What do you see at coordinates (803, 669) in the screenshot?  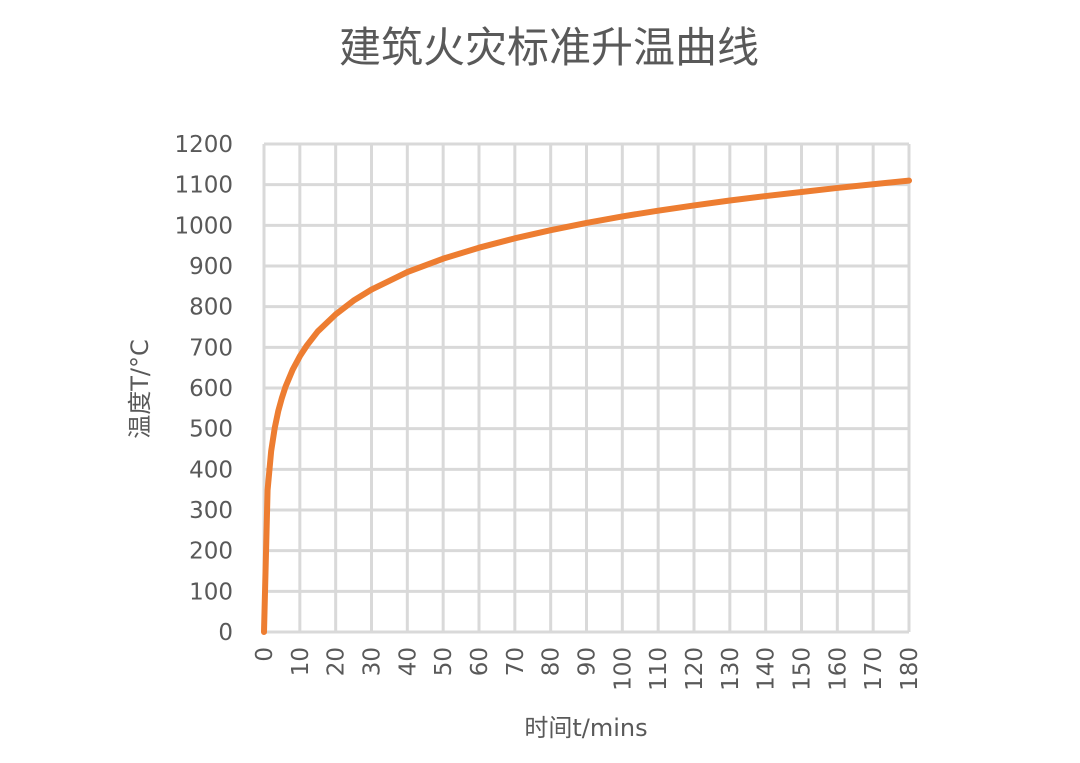 I see `x-tick-label: 150` at bounding box center [803, 669].